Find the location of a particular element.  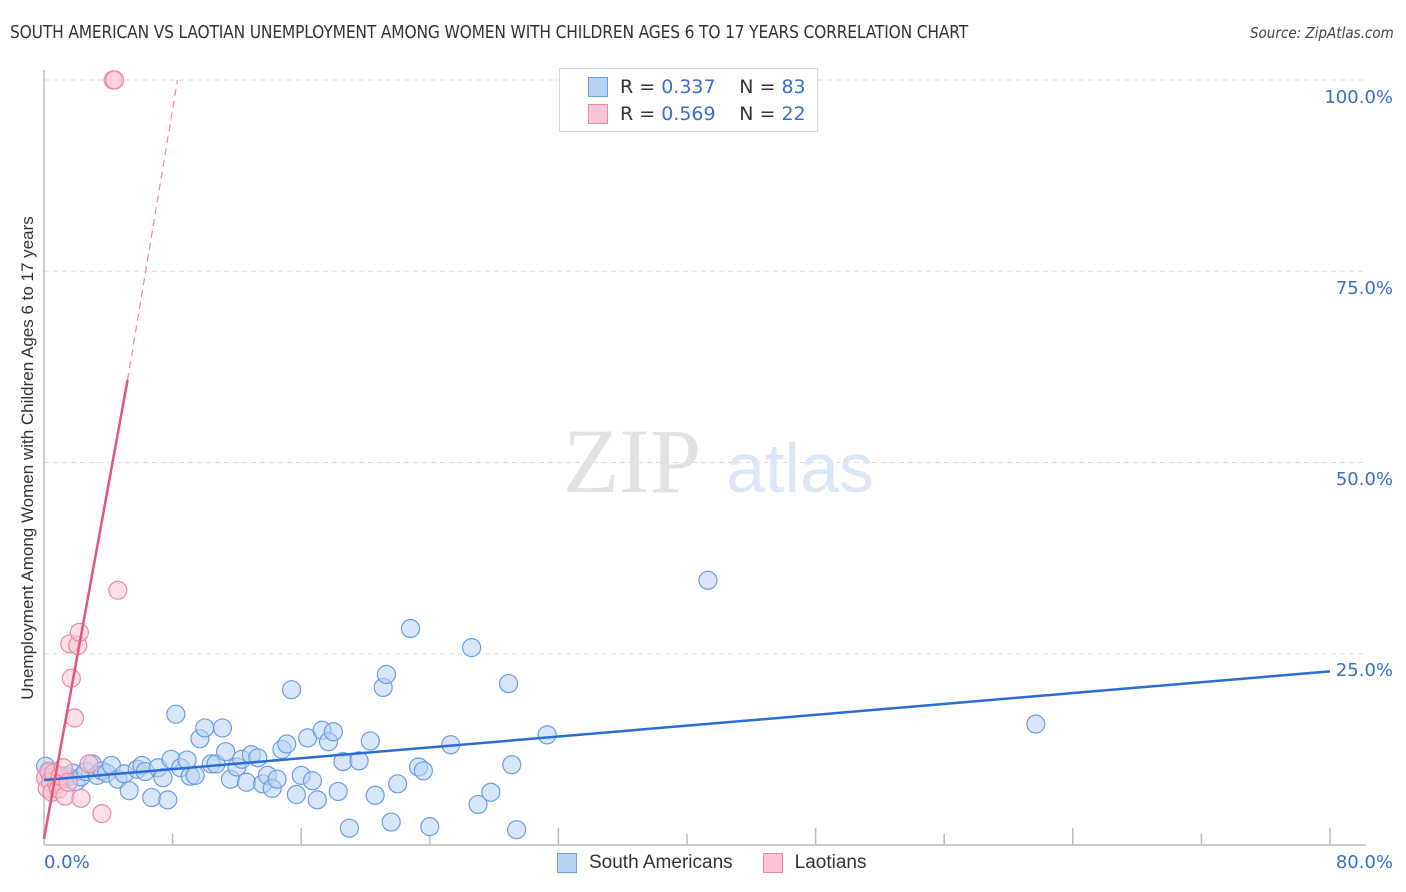

legend-item-laotians: Laotians is located at coordinates (814, 863).